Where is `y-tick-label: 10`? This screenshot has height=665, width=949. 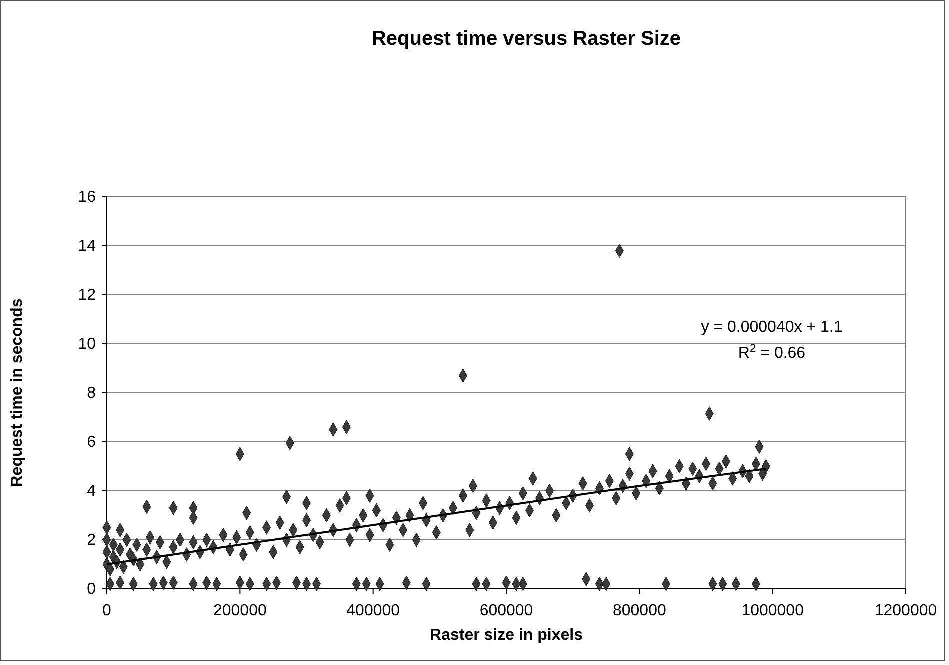
y-tick-label: 10 is located at coordinates (87, 345).